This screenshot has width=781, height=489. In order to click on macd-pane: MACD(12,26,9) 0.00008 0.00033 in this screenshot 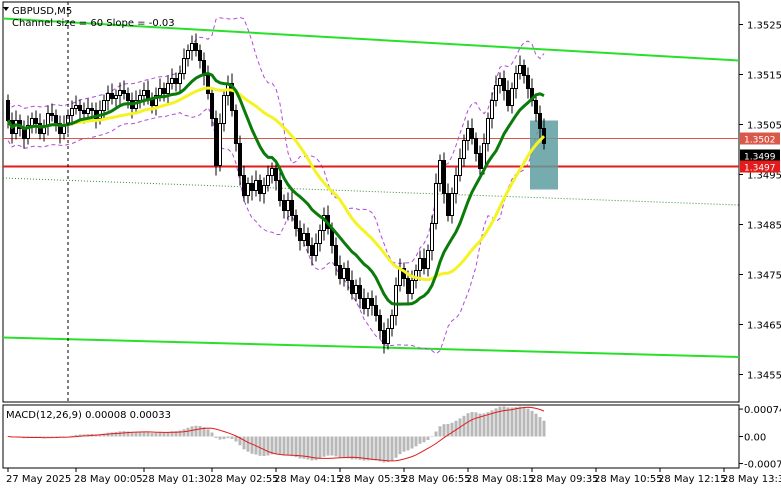, I will do `click(371, 436)`.